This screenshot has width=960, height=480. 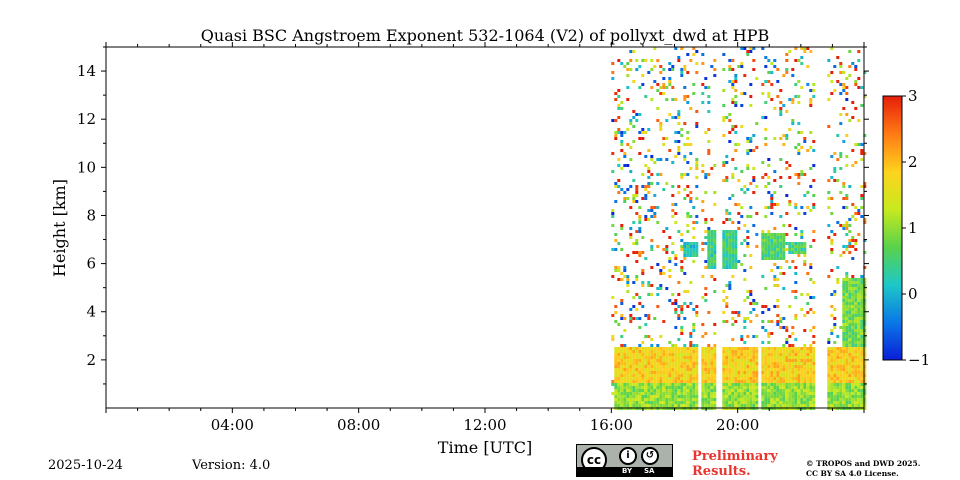 I want to click on colorbar, so click(x=892, y=228).